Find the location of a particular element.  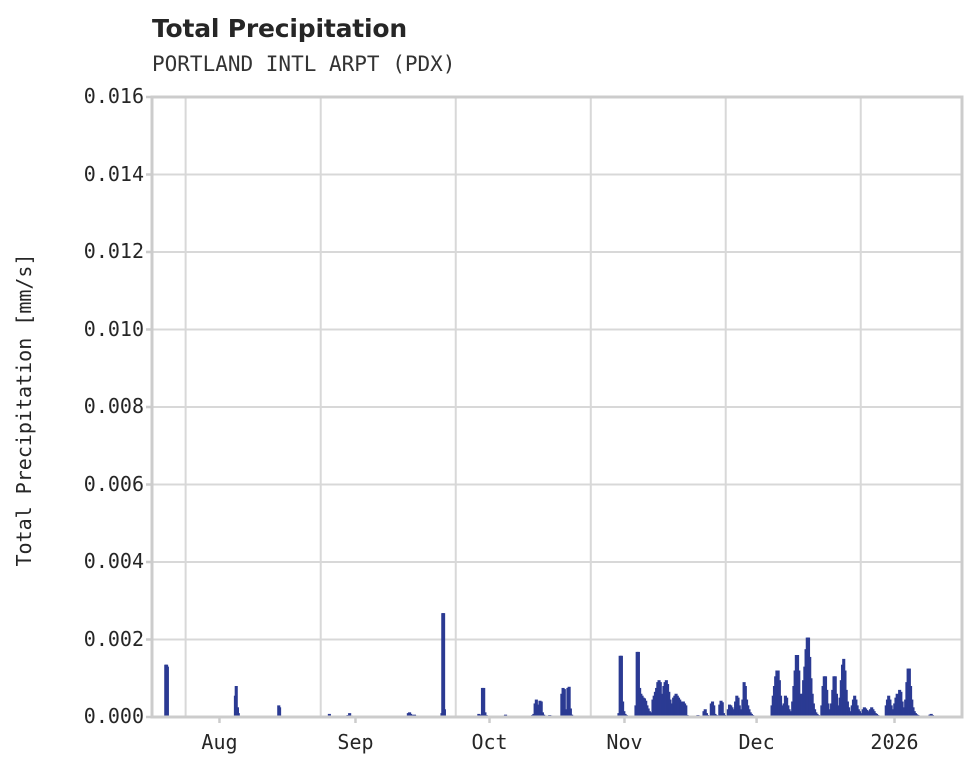

y-tick-label: 0.008 is located at coordinates (113, 406).